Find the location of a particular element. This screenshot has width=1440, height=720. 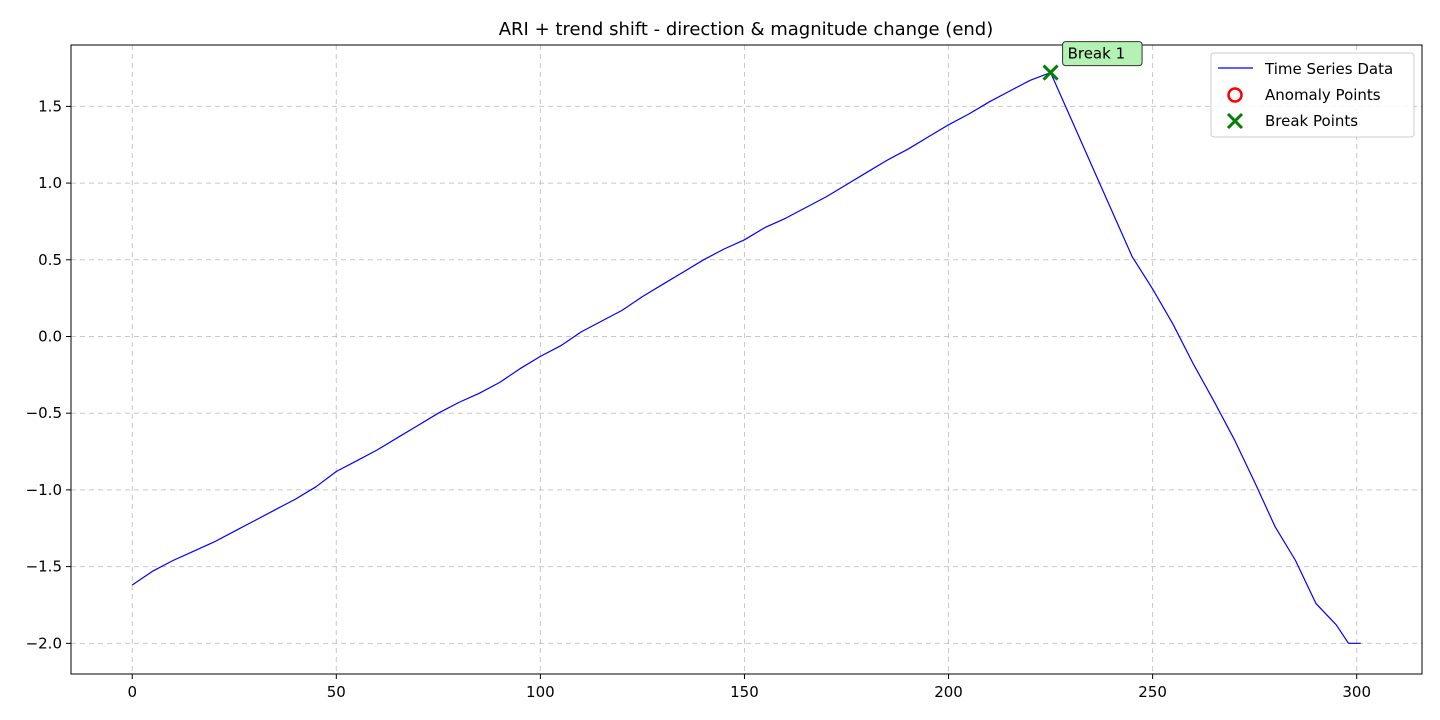

x-tick-label: 200 is located at coordinates (948, 692).